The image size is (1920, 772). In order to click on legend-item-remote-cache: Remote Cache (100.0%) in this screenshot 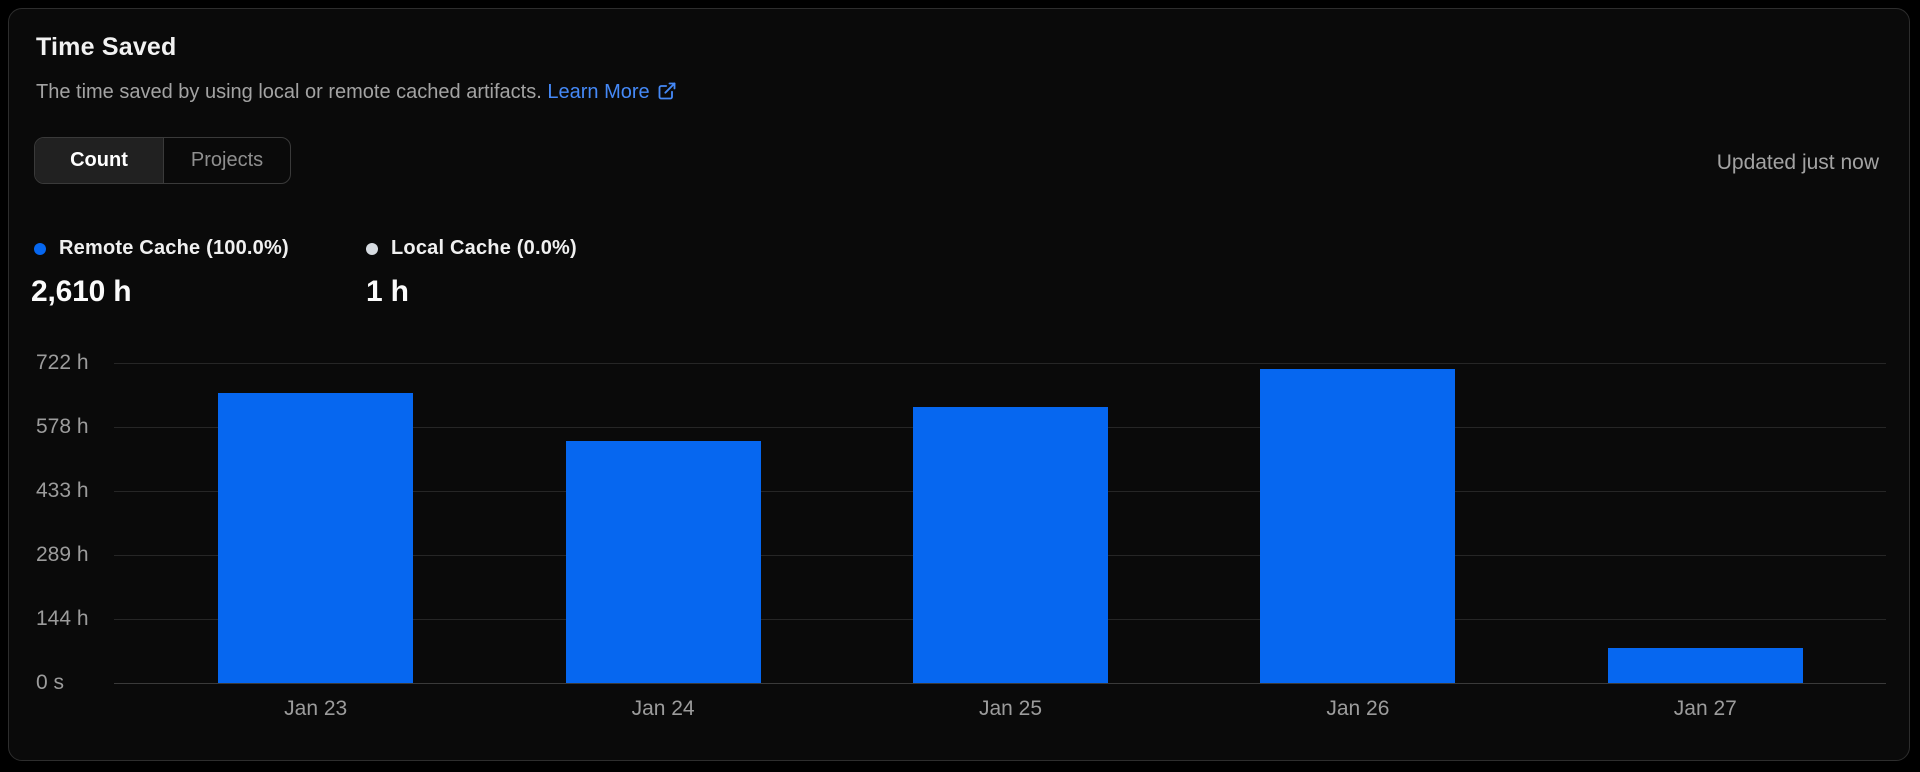, I will do `click(161, 248)`.